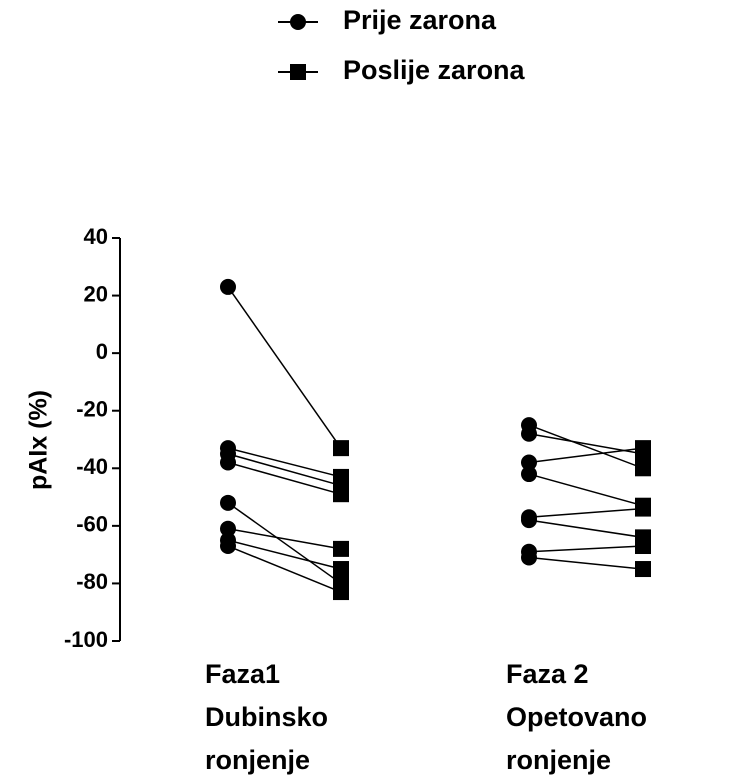 The image size is (729, 782). What do you see at coordinates (92, 466) in the screenshot?
I see `y-tick-label: -40` at bounding box center [92, 466].